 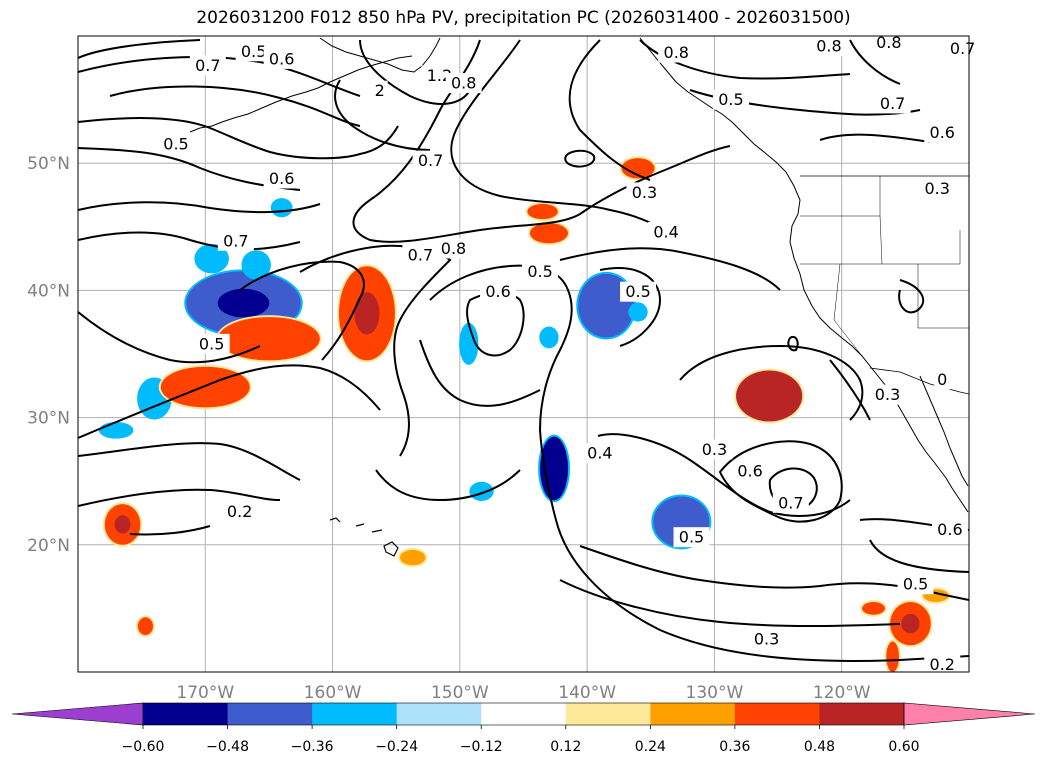 What do you see at coordinates (587, 693) in the screenshot?
I see `lon-tick-label: 140°W` at bounding box center [587, 693].